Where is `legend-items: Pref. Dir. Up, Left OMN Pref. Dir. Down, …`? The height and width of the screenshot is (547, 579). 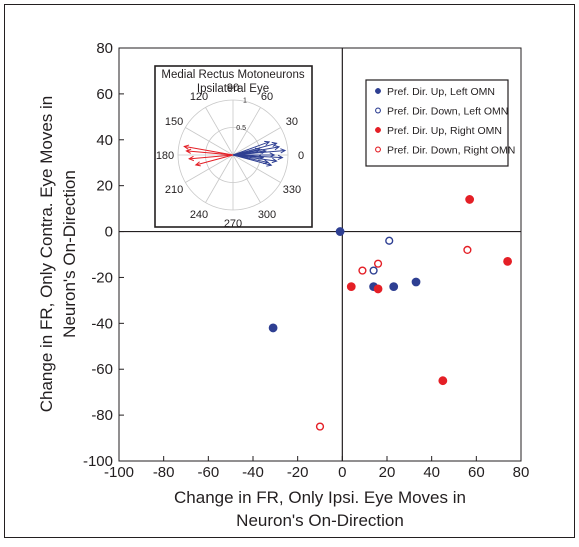 legend-items: Pref. Dir. Up, Left OMN Pref. Dir. Down, … is located at coordinates (445, 121).